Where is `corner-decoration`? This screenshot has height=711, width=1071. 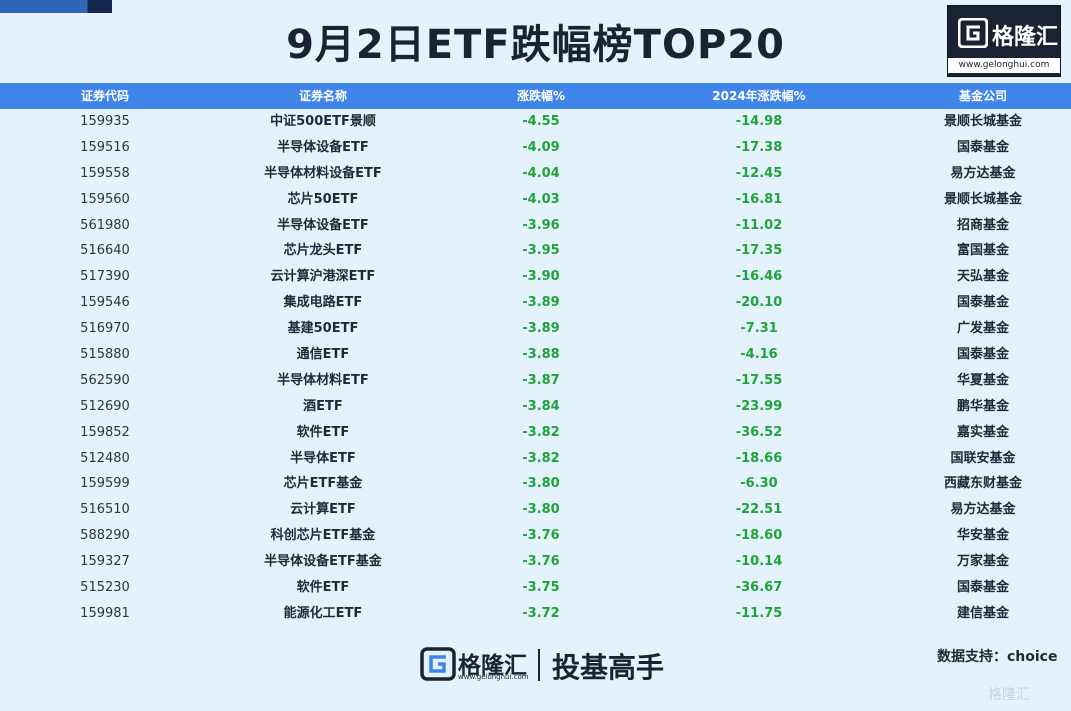 corner-decoration is located at coordinates (56, 6).